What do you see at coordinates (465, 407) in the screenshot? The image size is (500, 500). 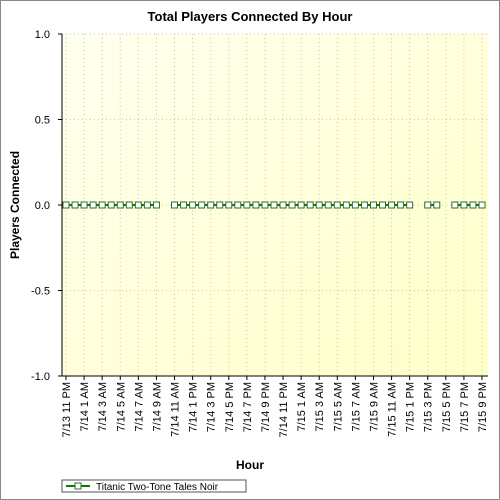 I see `x-tick-label: 7/15 7 PM` at bounding box center [465, 407].